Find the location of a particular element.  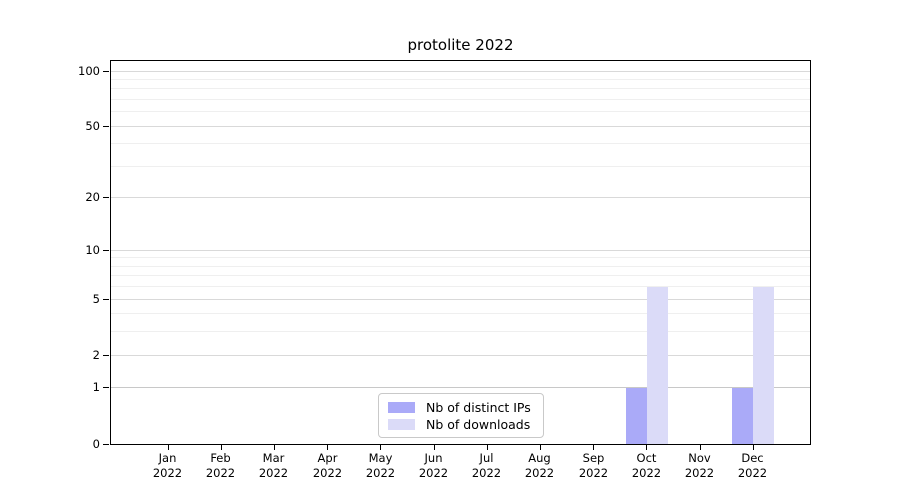

y-tick-label: 0 is located at coordinates (96, 444).